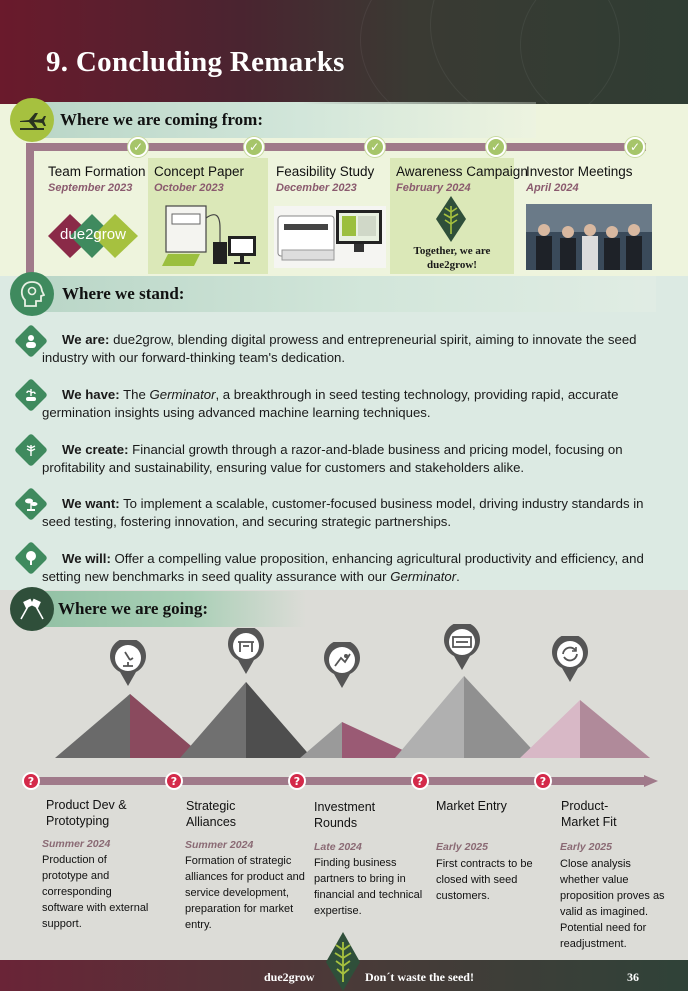 Image resolution: width=688 pixels, height=991 pixels. What do you see at coordinates (471, 806) in the screenshot?
I see `going-title-market-entry: Market Entry` at bounding box center [471, 806].